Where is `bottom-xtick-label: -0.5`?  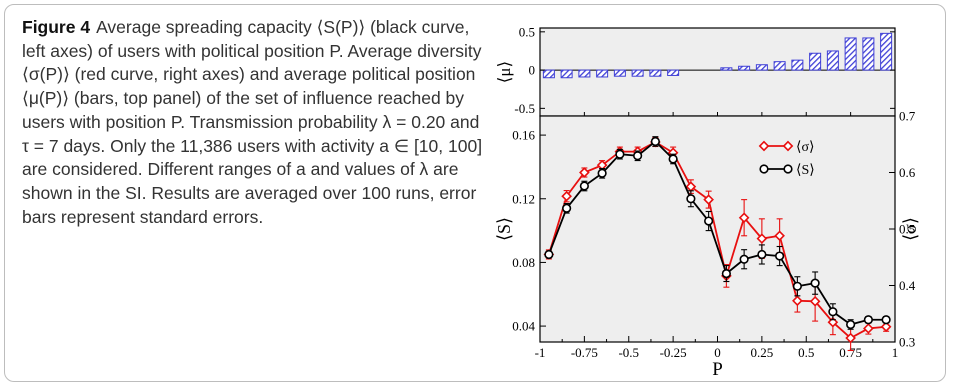
bottom-xtick-label: -0.5 is located at coordinates (628, 352).